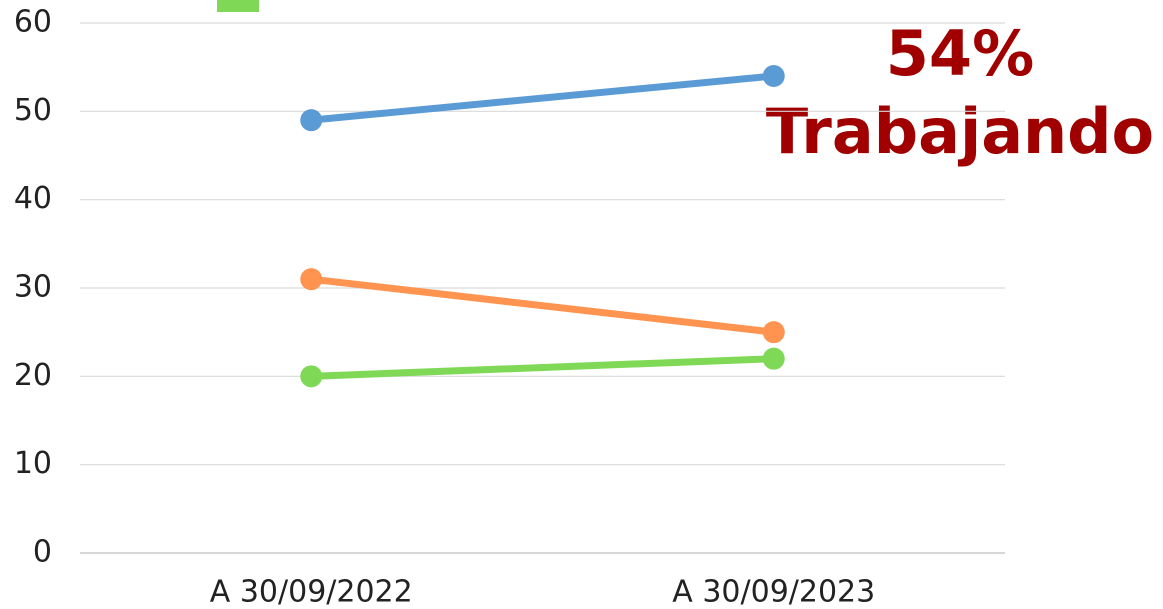  Describe the element at coordinates (33, 22) in the screenshot. I see `y-tick-label: 60` at that location.